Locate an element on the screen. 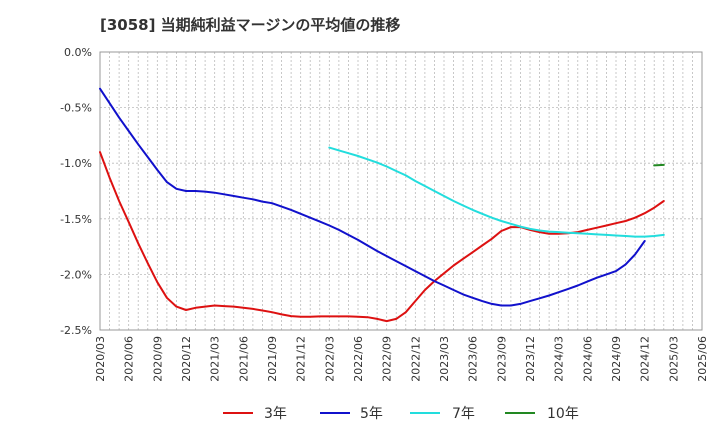 The width and height of the screenshot is (720, 440). y-tick-label: -2.5% is located at coordinates (76, 330).